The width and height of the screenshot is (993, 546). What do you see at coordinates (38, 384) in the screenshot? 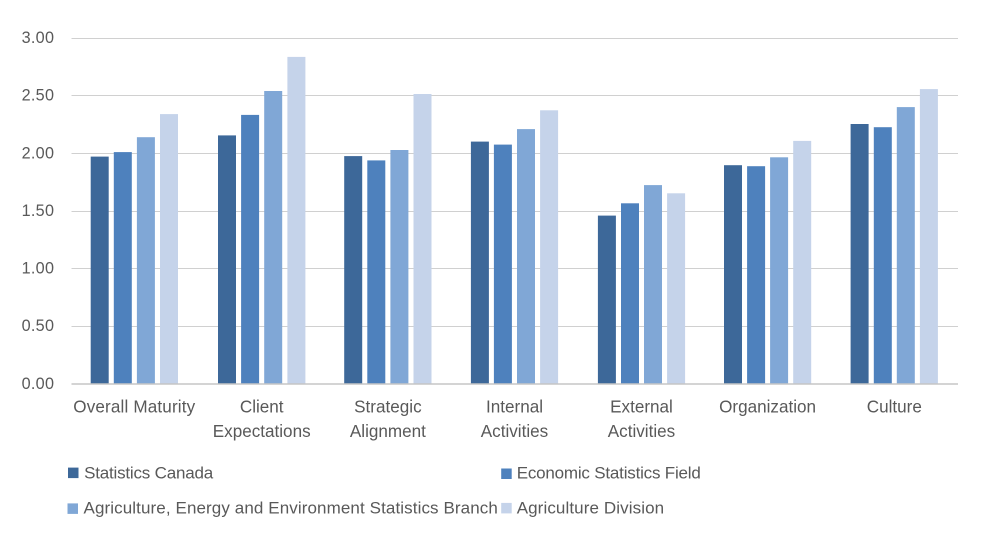
I see `svg-text: 0.00` at bounding box center [38, 384].